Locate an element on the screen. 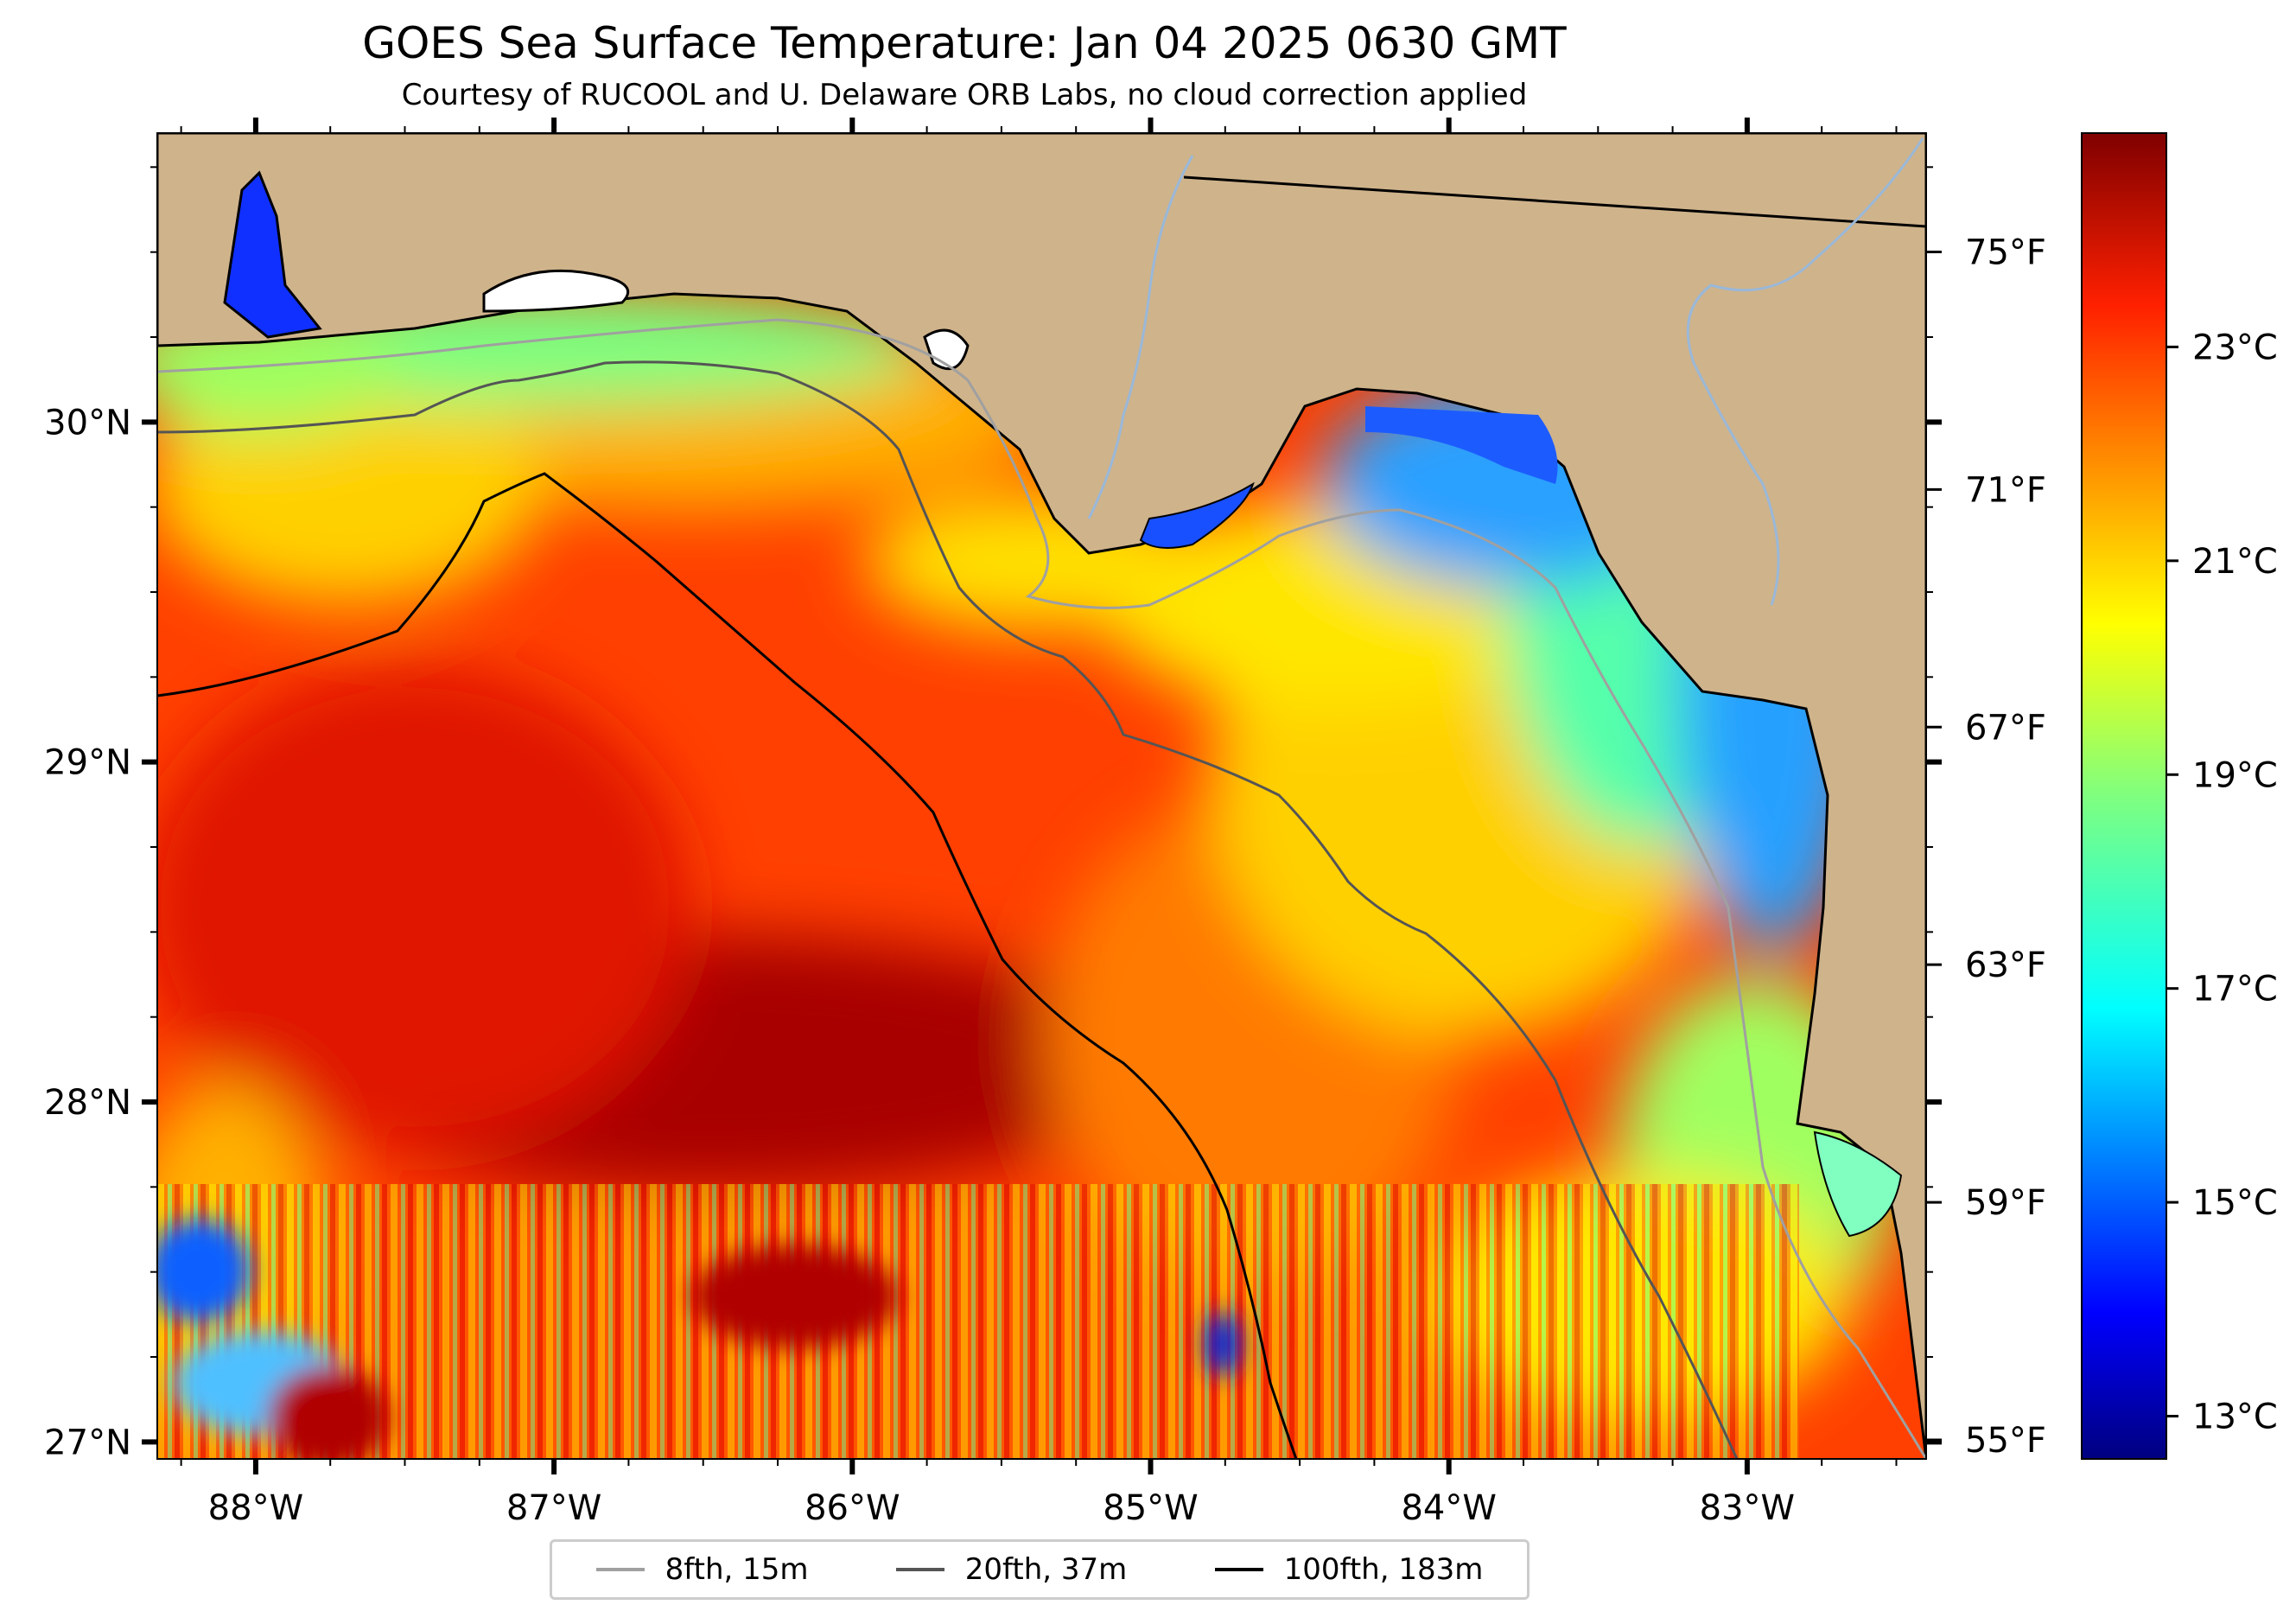  fahrenheit-tick-label: 67°F is located at coordinates (2005, 728).